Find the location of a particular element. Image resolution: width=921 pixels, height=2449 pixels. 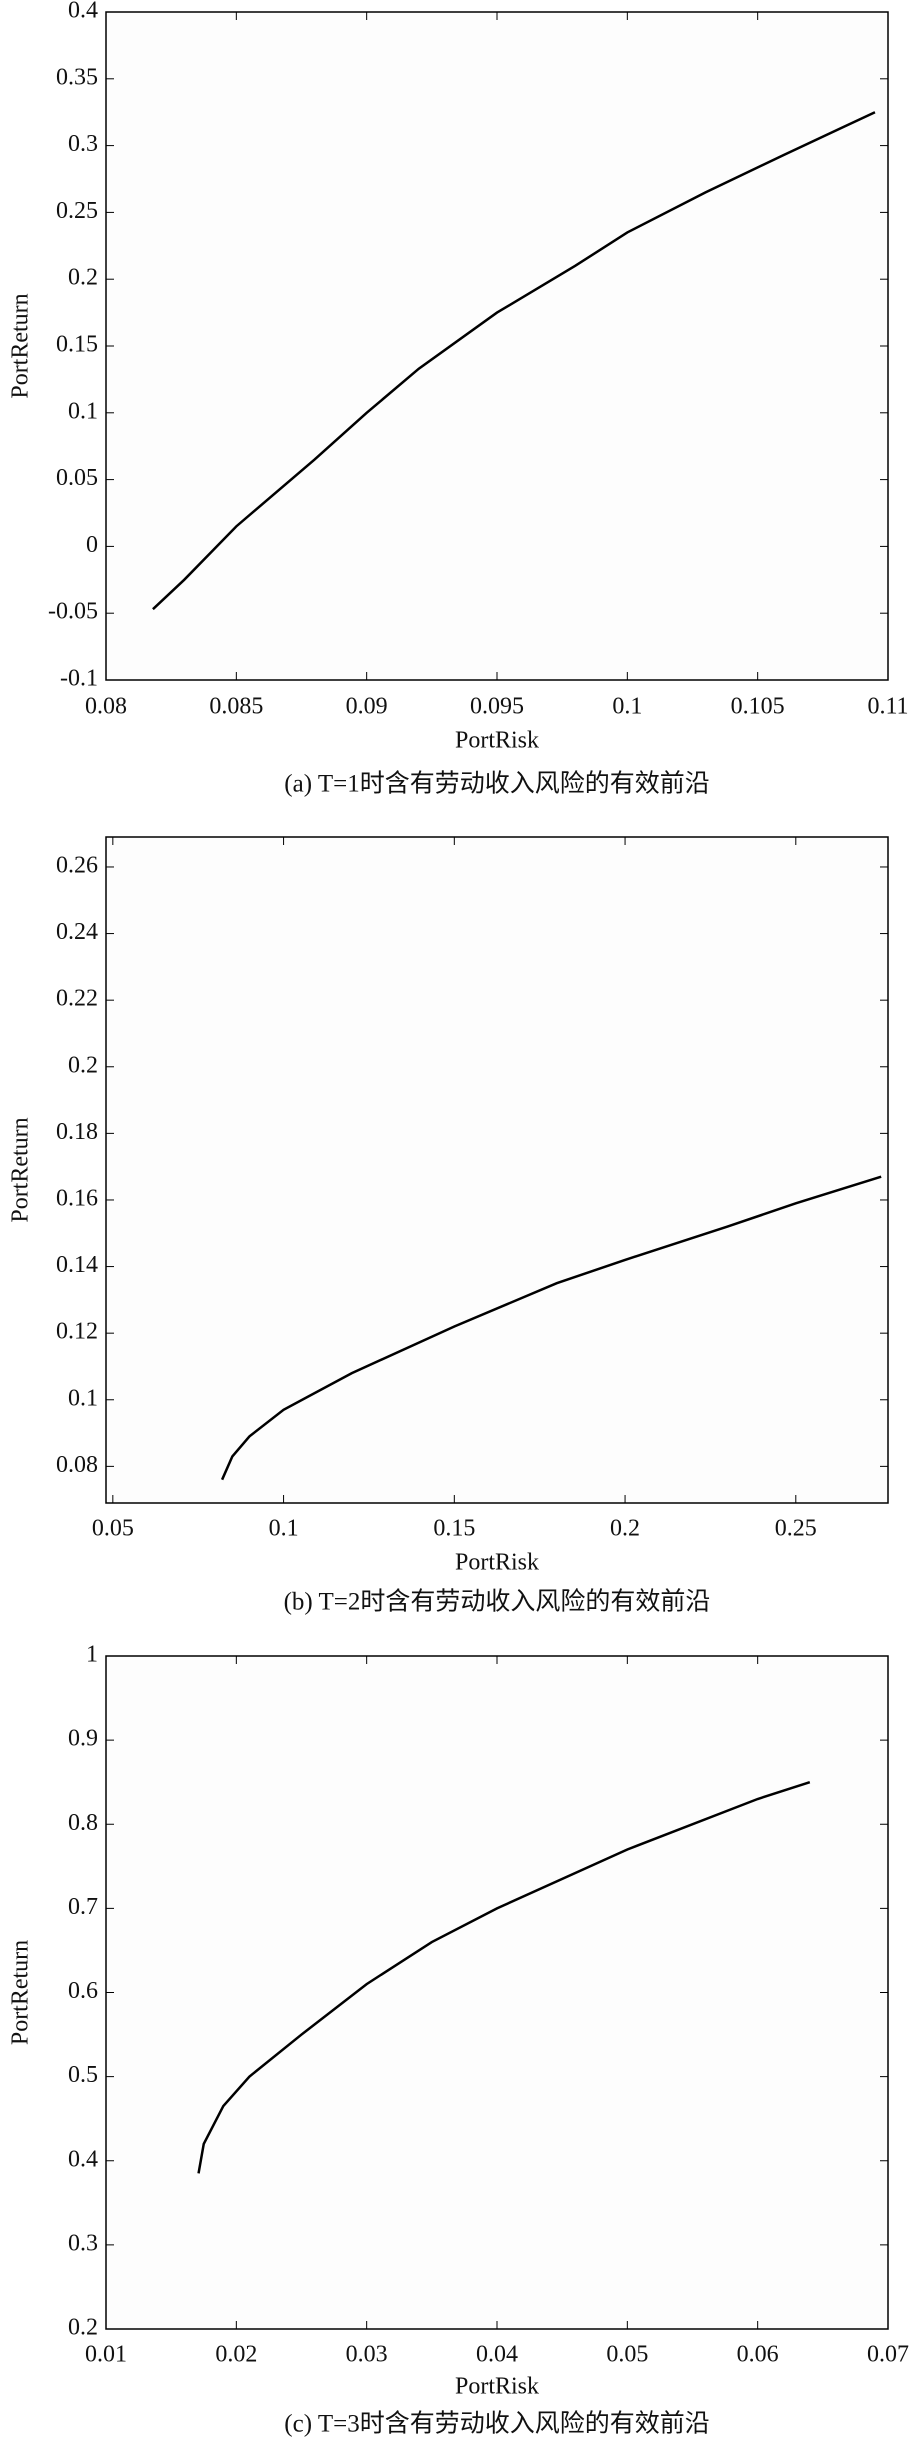

x-tick-label: 0.2 is located at coordinates (625, 1529).